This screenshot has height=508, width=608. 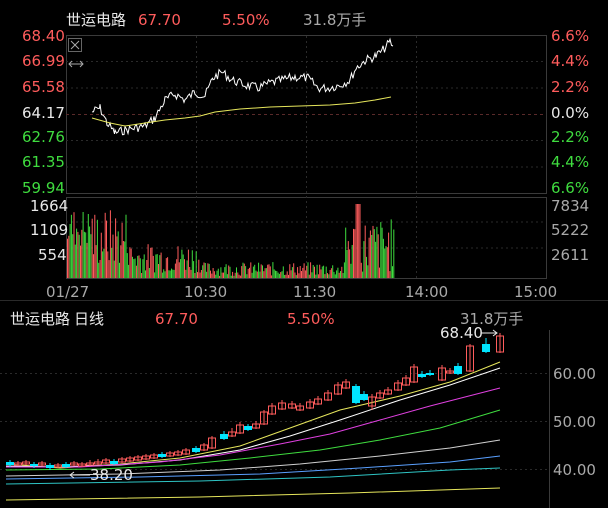 I want to click on pct-axis-right-2: 4.4%, so click(x=570, y=61).